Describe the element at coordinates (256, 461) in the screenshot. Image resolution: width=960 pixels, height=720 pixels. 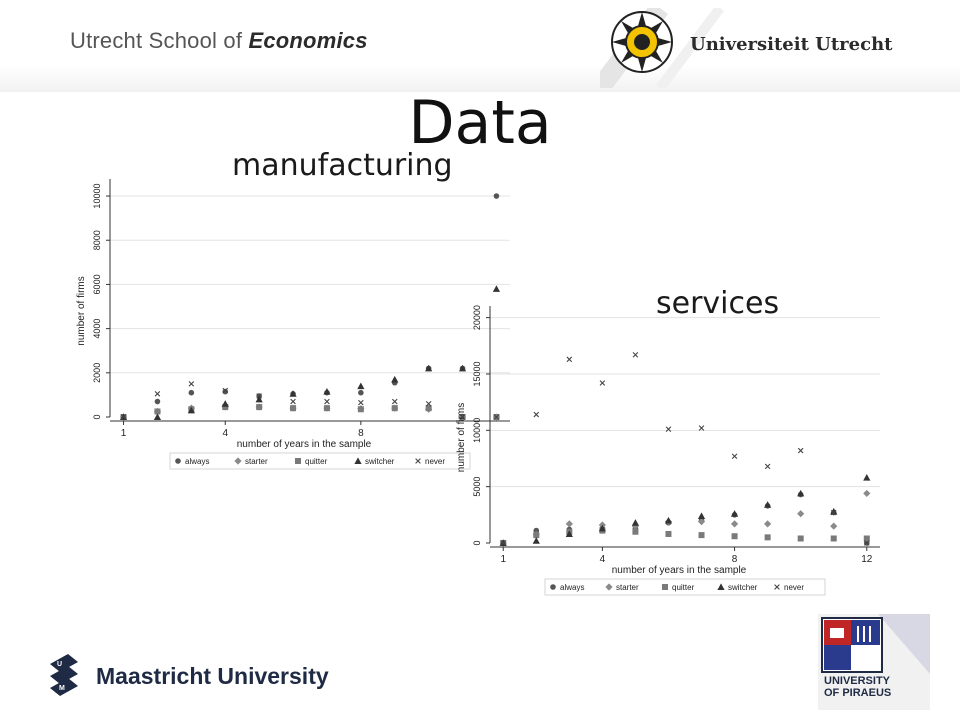
I see `legend-label-starter: starter` at that location.